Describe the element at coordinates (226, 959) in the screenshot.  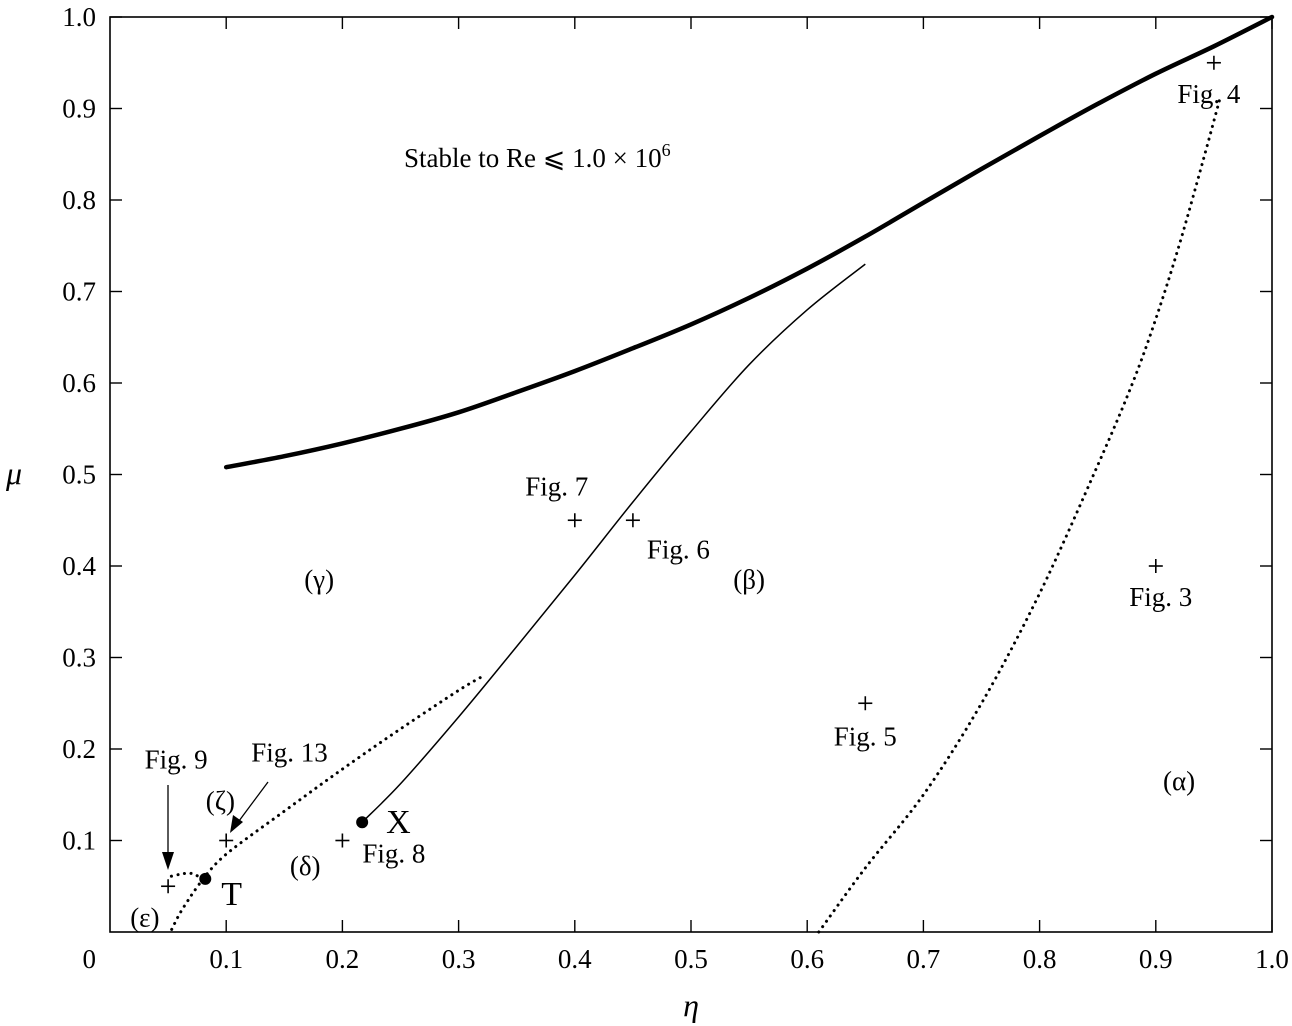
I see `x-tick-label: 0.1` at that location.